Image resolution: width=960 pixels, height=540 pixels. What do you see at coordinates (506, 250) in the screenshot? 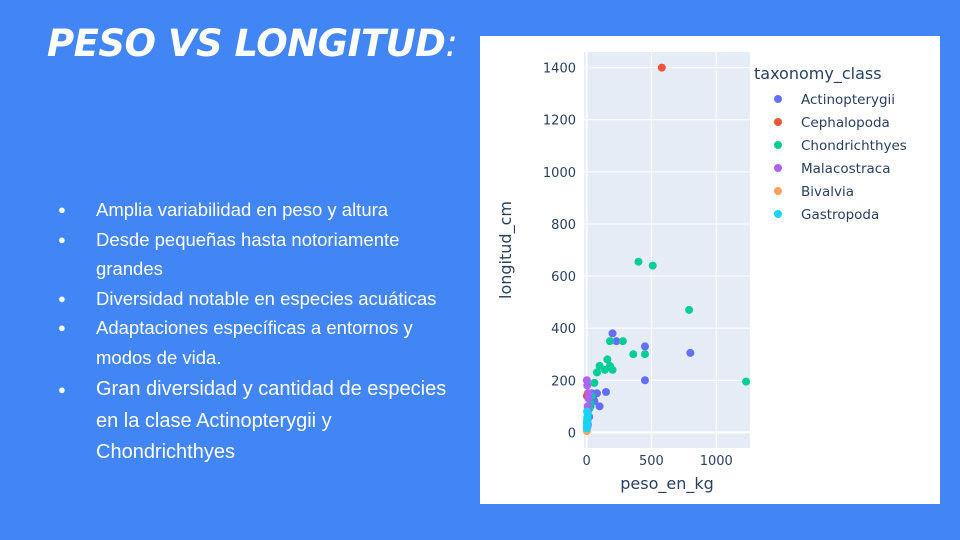
I see `y-axis-label: longitud_cm` at bounding box center [506, 250].